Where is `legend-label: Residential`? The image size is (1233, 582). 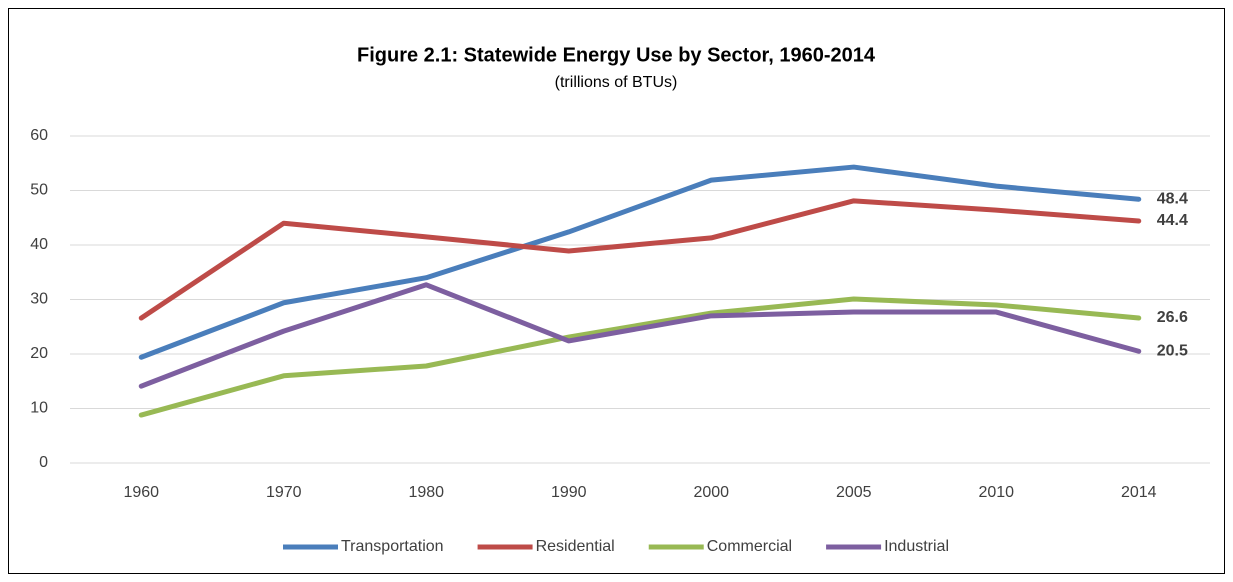 legend-label: Residential is located at coordinates (575, 546).